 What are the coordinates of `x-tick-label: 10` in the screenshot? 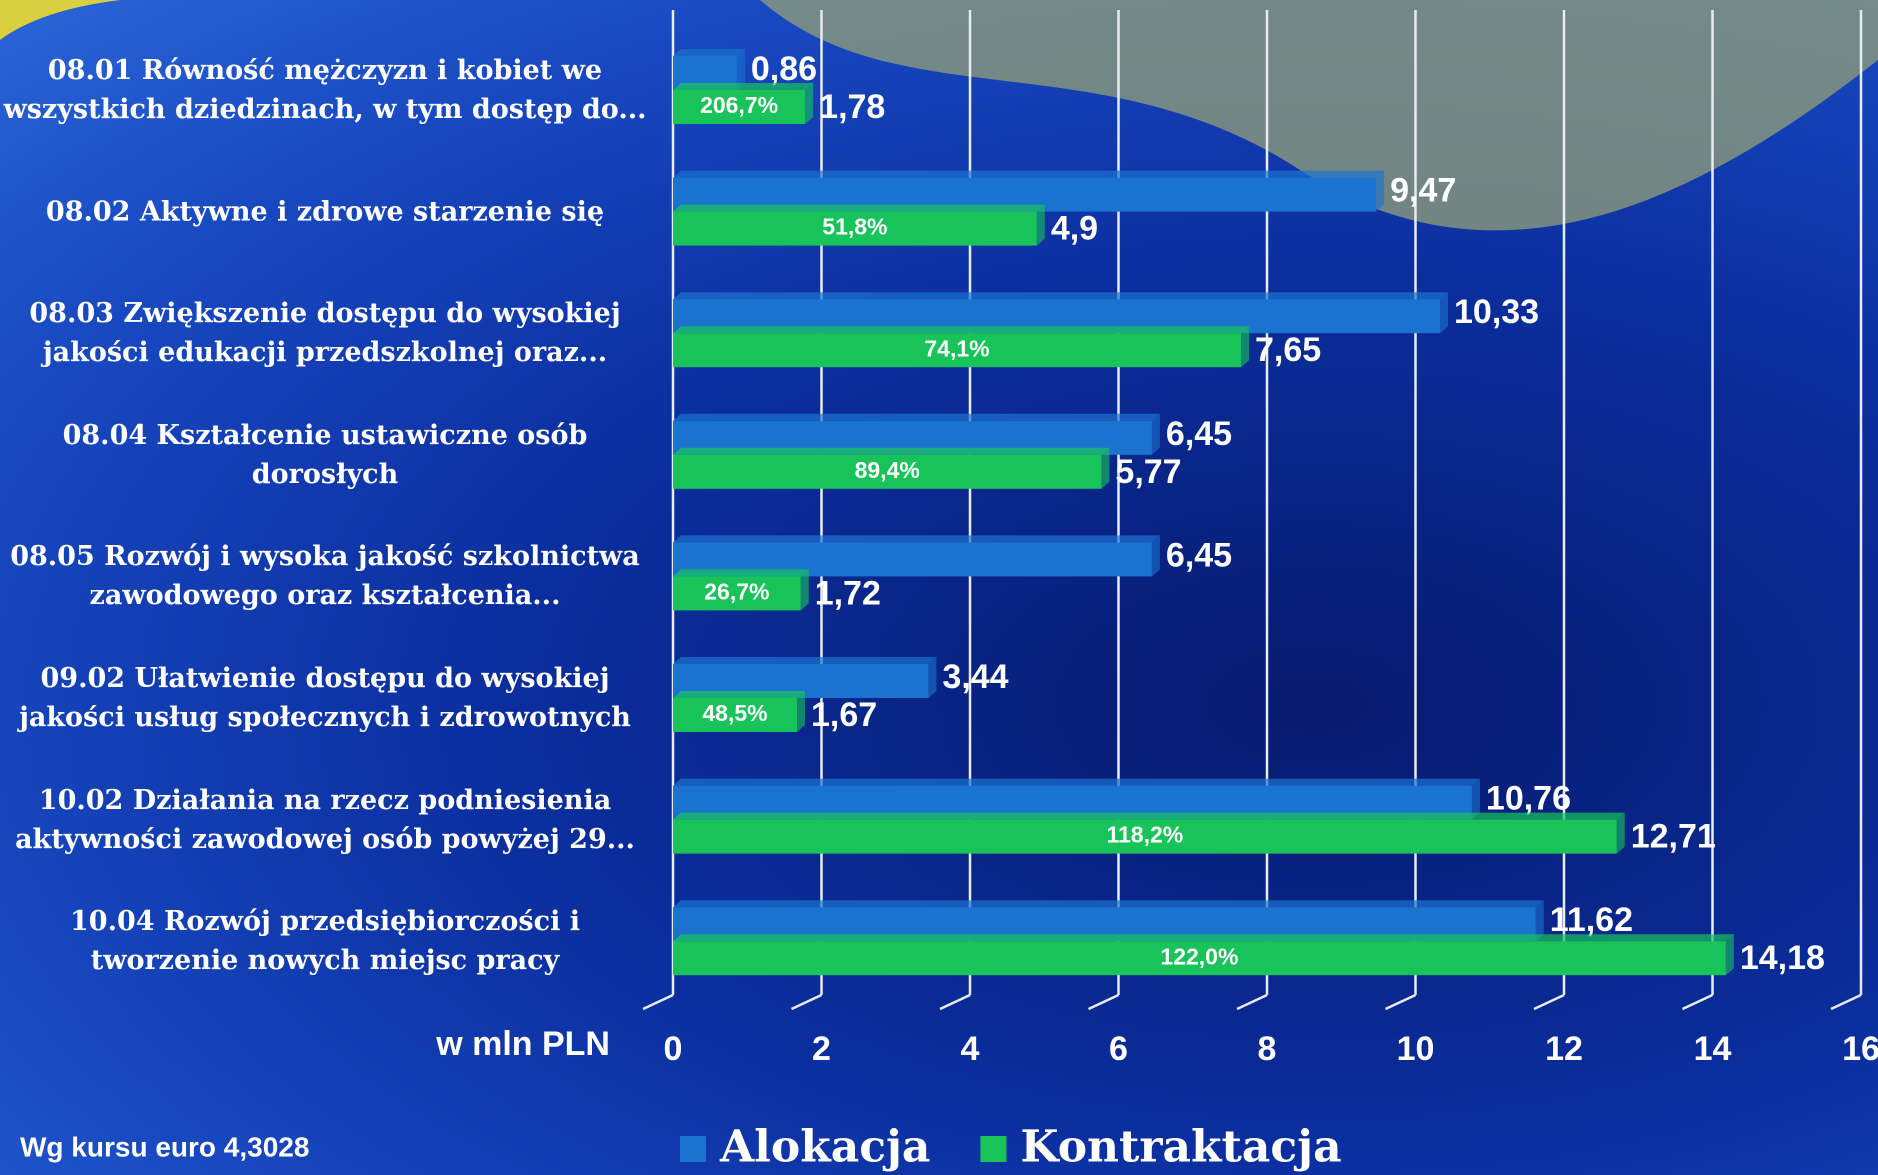 It's located at (1416, 1049).